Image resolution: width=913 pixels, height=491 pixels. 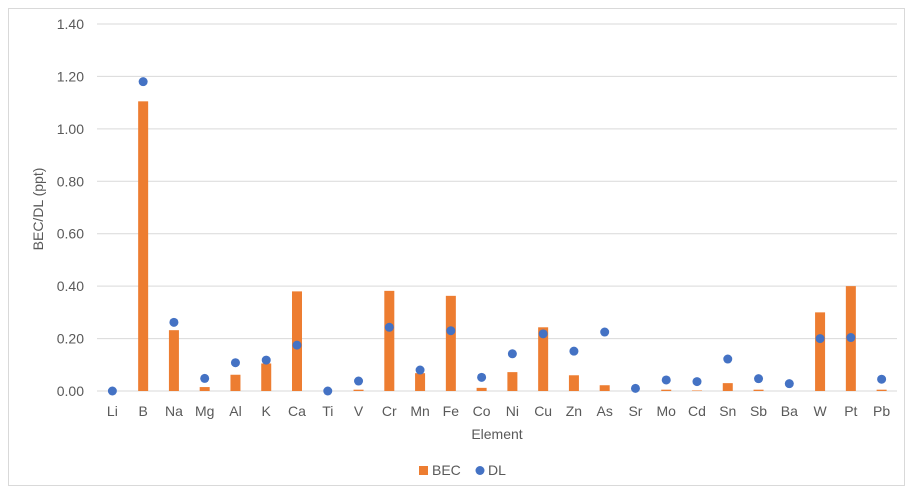 I want to click on y-tick-label: 0.00, so click(x=70, y=391).